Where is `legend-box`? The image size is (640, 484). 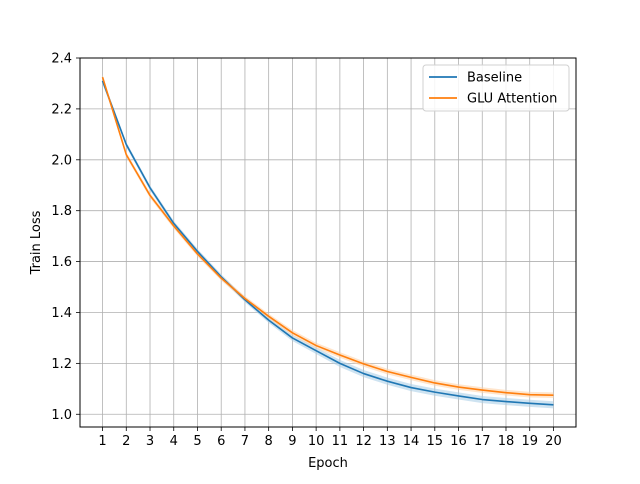
legend-box is located at coordinates (496, 88).